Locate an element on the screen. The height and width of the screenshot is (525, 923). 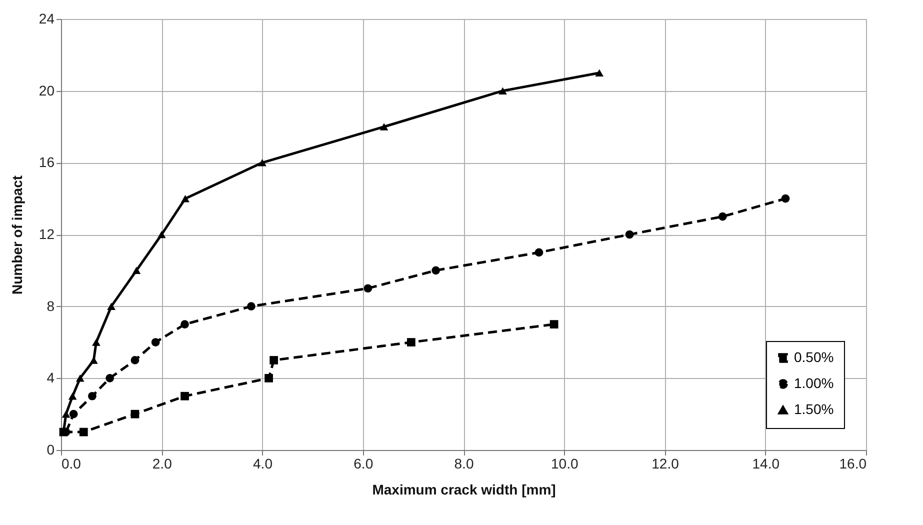
x-tick-label: 4.0 is located at coordinates (263, 464).